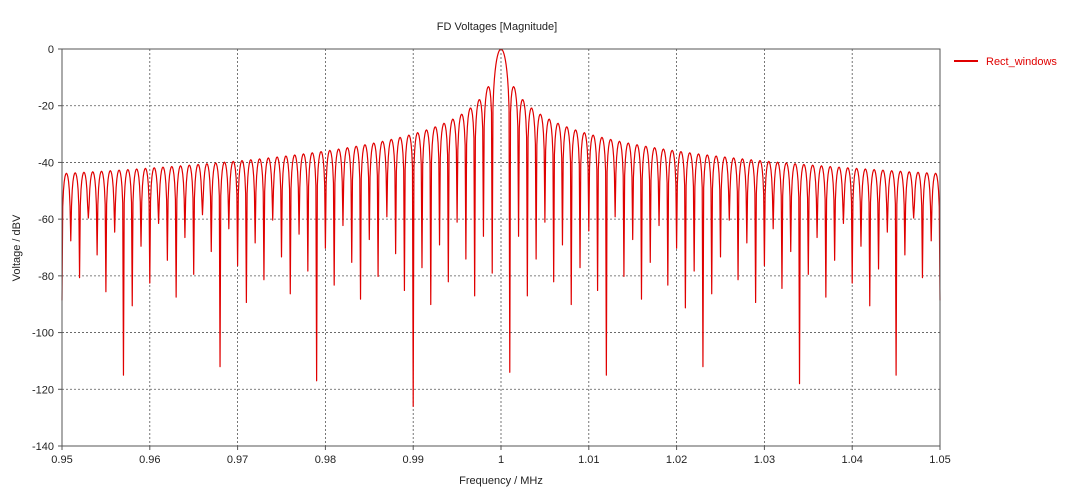 The width and height of the screenshot is (1080, 498). What do you see at coordinates (51, 50) in the screenshot?
I see `y-tick-label: 0` at bounding box center [51, 50].